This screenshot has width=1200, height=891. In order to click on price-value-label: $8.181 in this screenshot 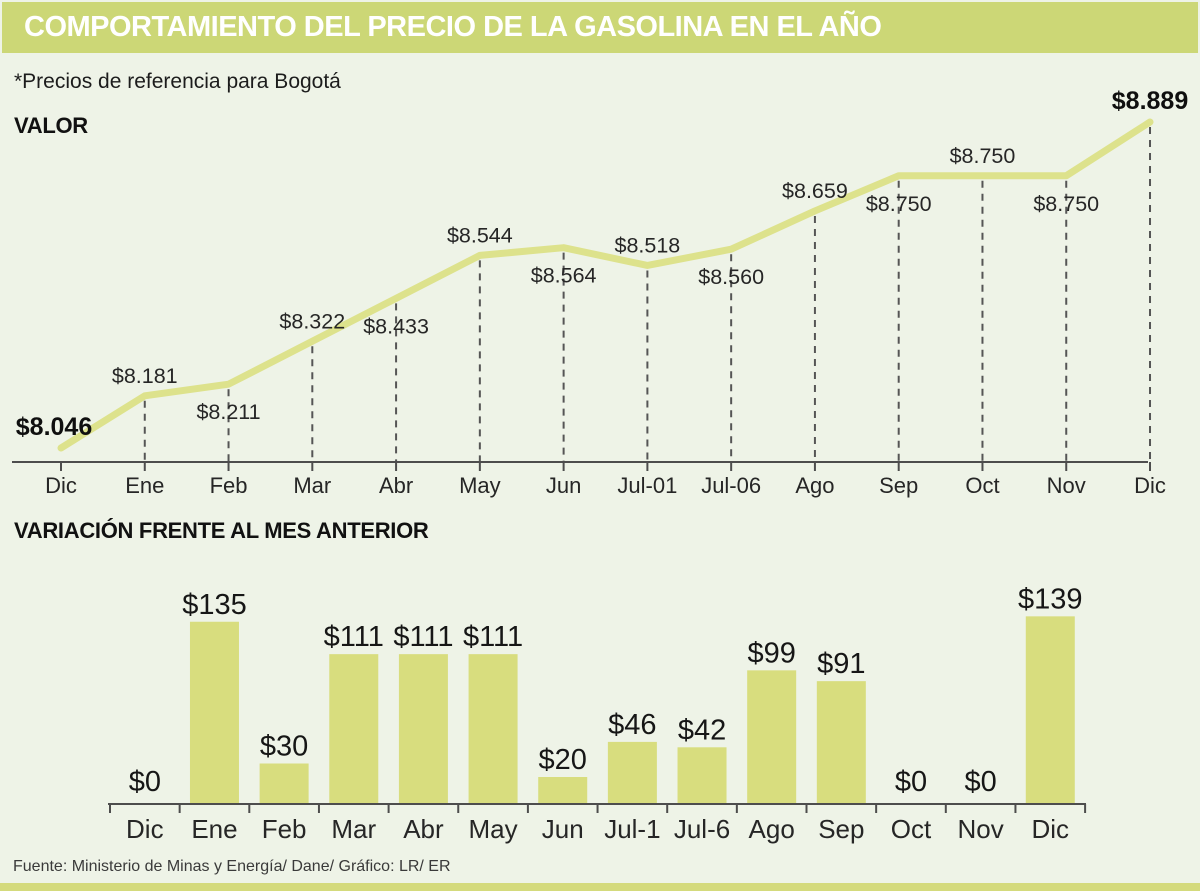, I will do `click(145, 376)`.